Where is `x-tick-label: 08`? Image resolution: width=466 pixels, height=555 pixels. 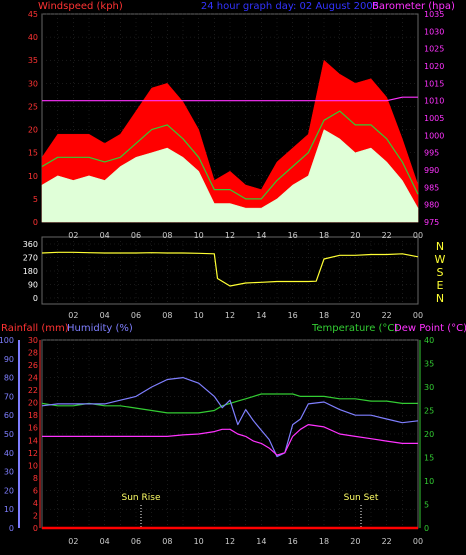 x-tick-label: 08 is located at coordinates (167, 235).